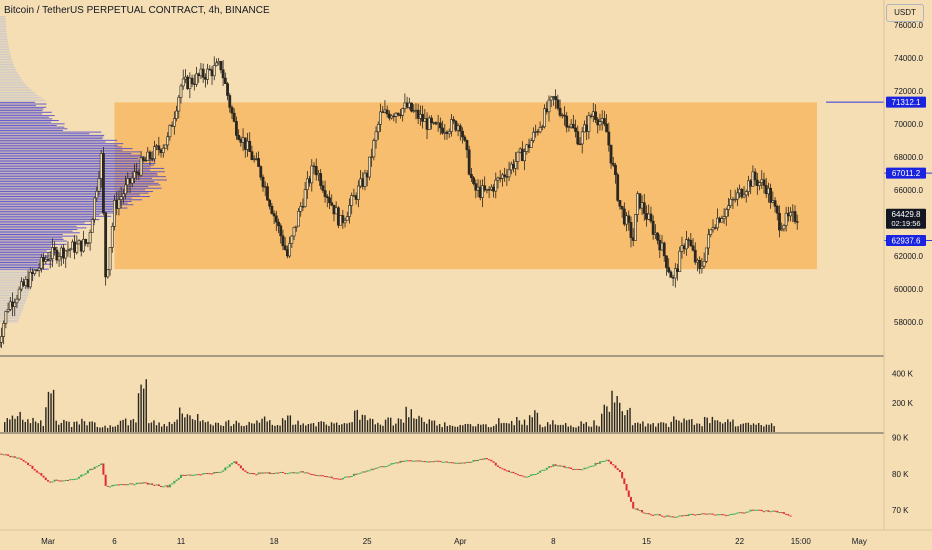 Image resolution: width=932 pixels, height=550 pixels. What do you see at coordinates (460, 541) in the screenshot?
I see `x-tick-label: Apr` at bounding box center [460, 541].